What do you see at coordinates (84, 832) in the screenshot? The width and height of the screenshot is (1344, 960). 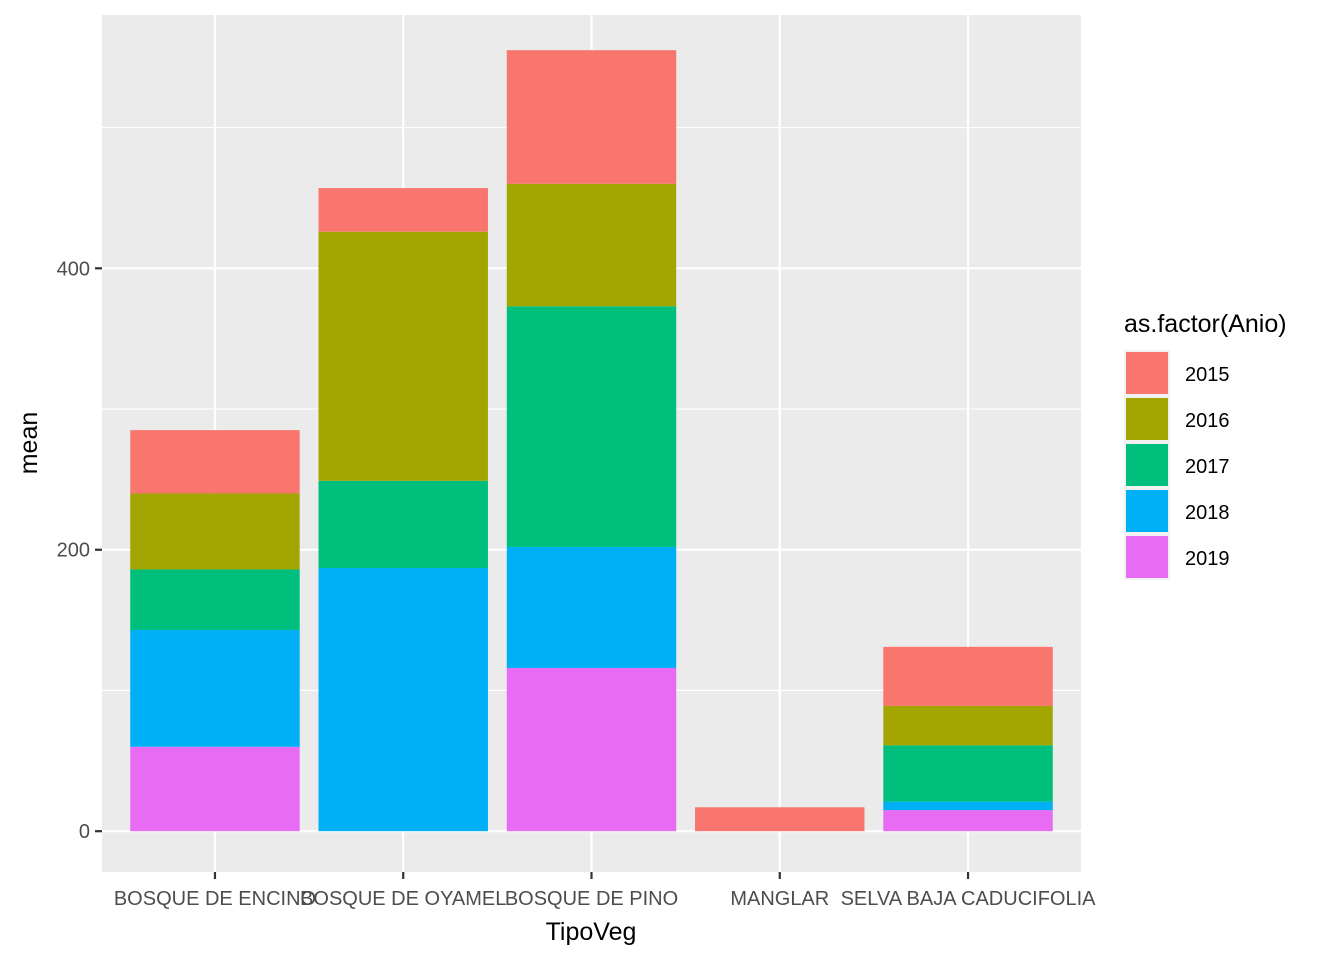 I see `y-tick-label: 0` at bounding box center [84, 832].